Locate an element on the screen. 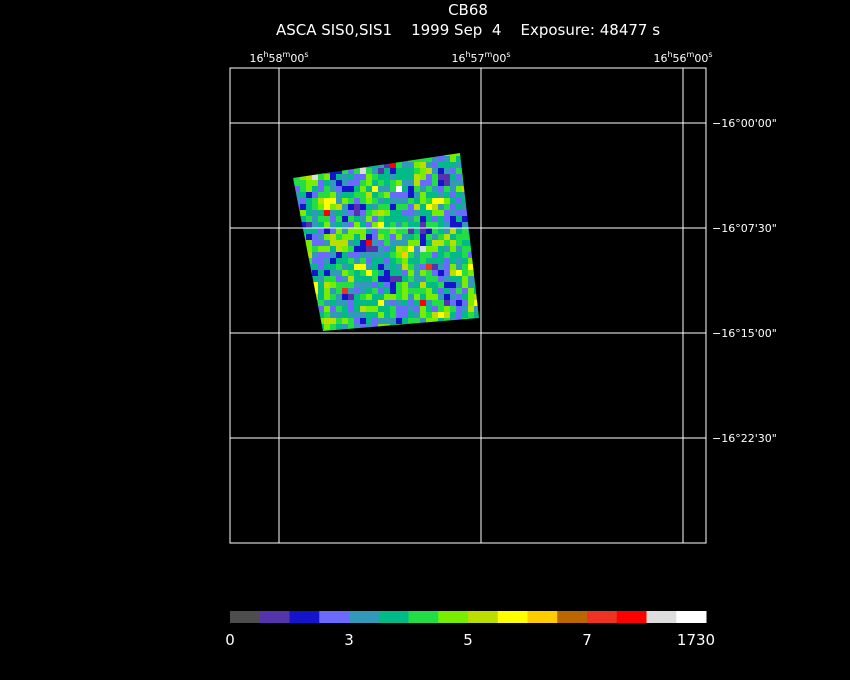 The image size is (850, 680). colorbar-label: 1730 is located at coordinates (696, 640).